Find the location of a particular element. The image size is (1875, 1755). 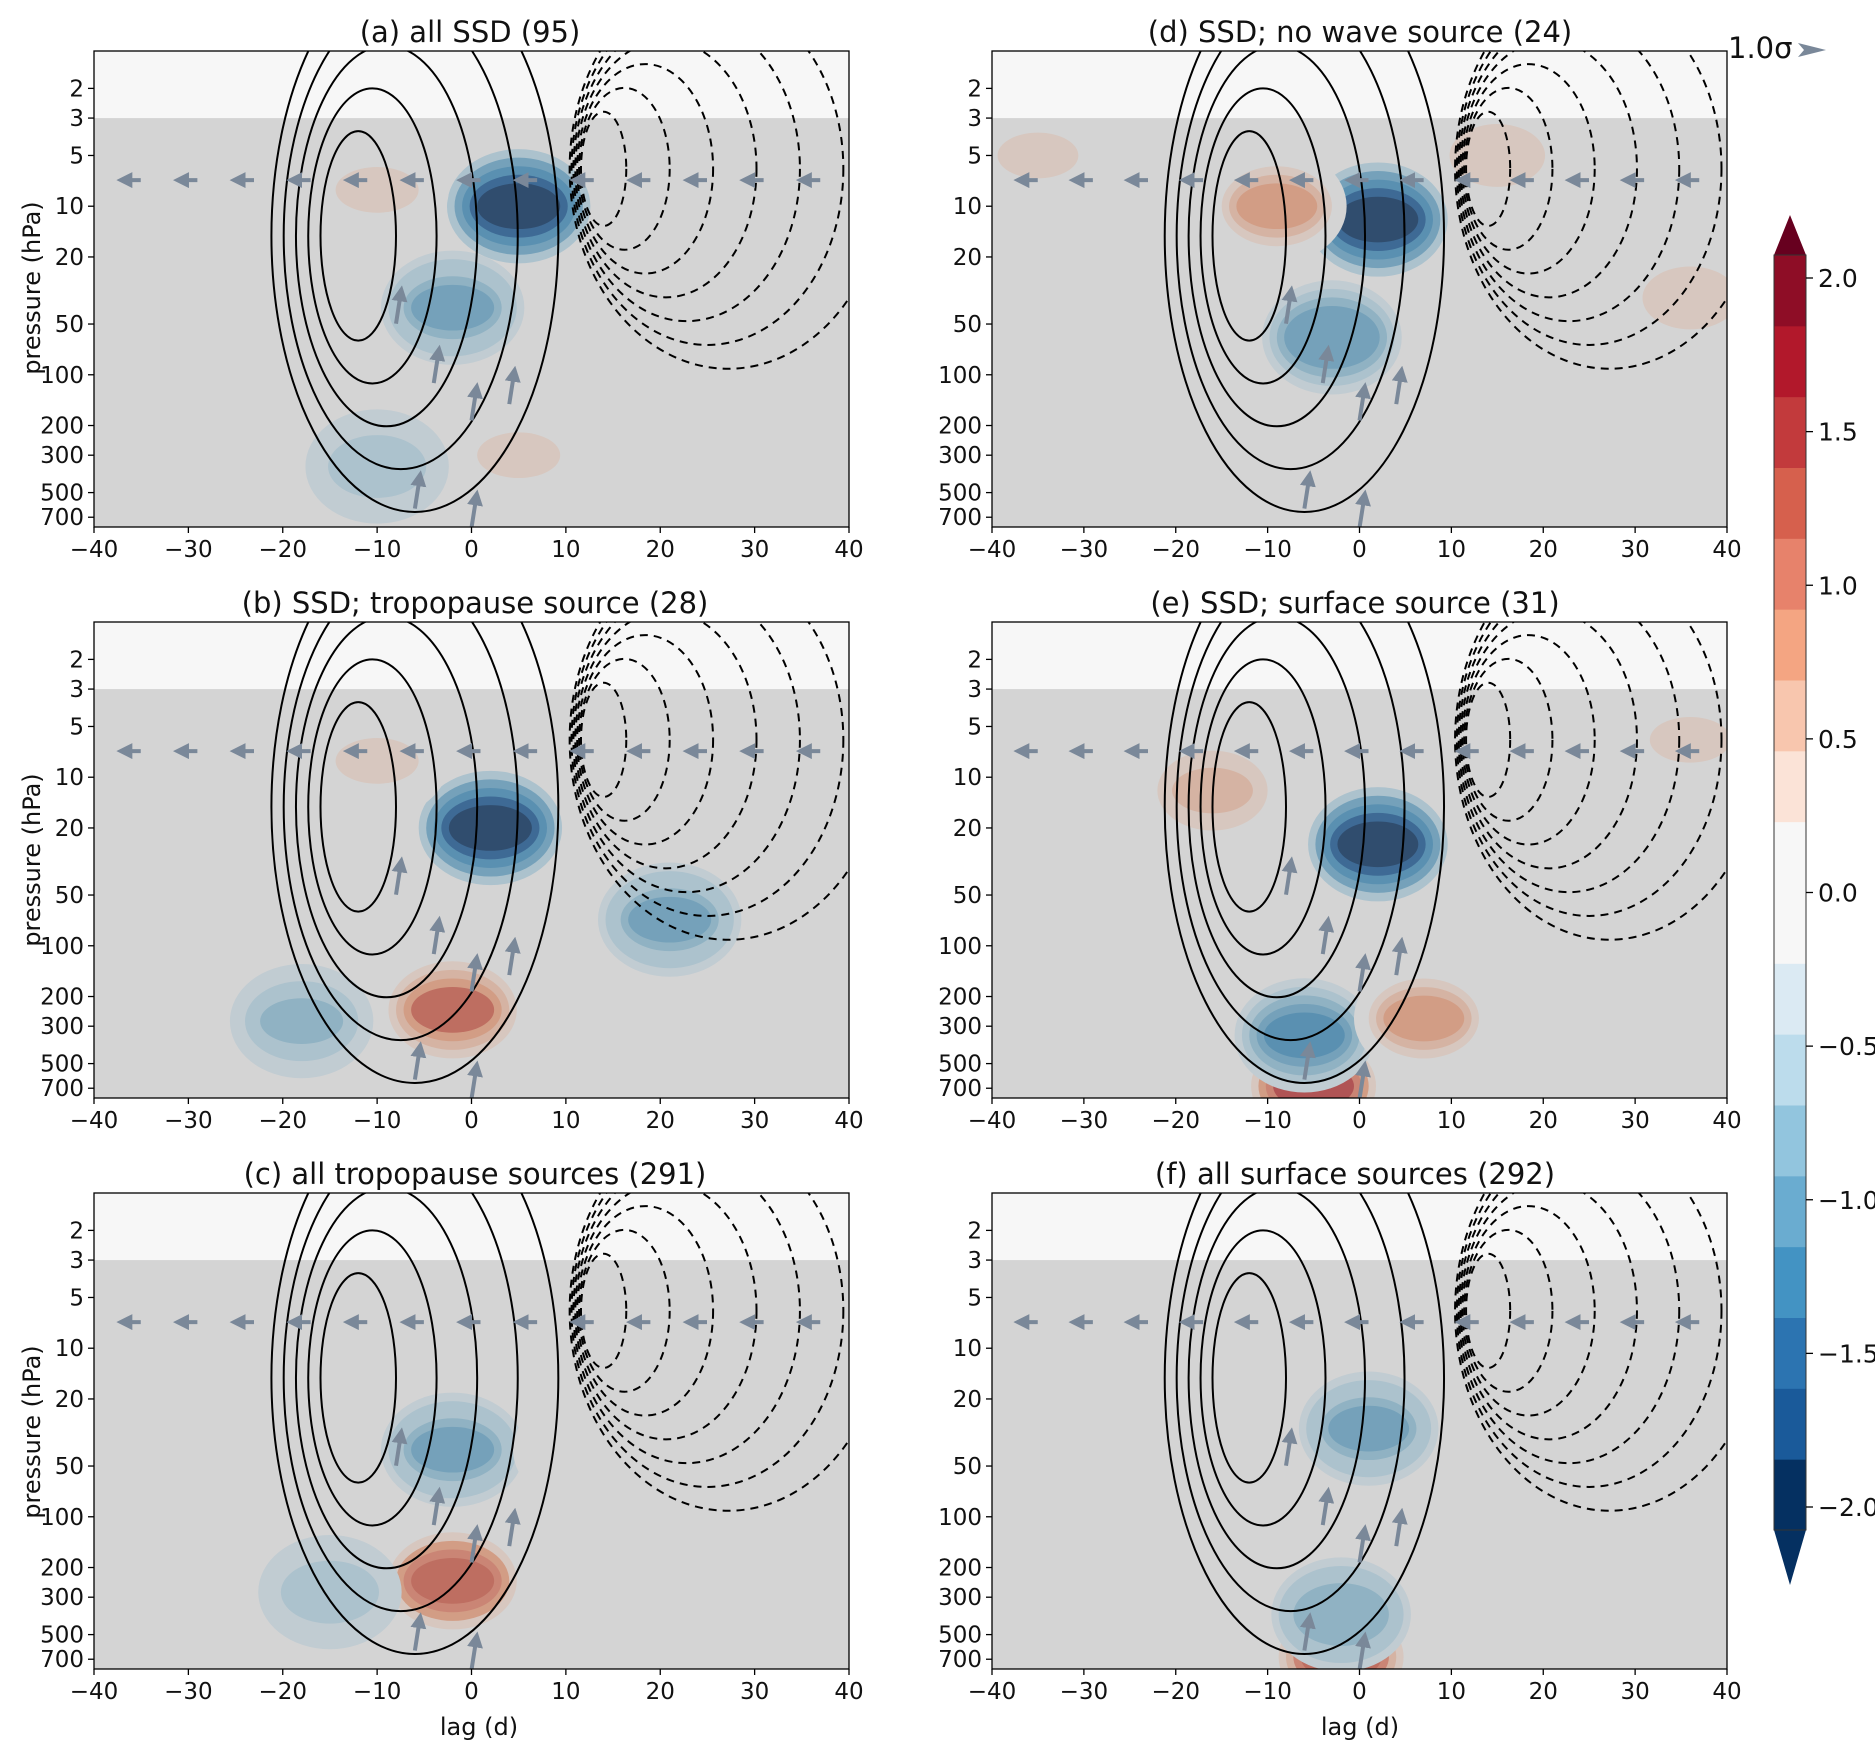

x-tick-label: 20 is located at coordinates (1543, 1692).